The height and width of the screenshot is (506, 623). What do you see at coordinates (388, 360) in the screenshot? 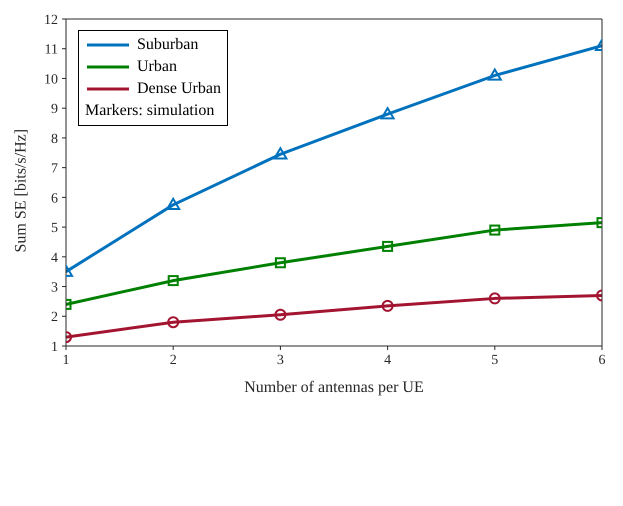
I see `x-tick-label: 4` at bounding box center [388, 360].